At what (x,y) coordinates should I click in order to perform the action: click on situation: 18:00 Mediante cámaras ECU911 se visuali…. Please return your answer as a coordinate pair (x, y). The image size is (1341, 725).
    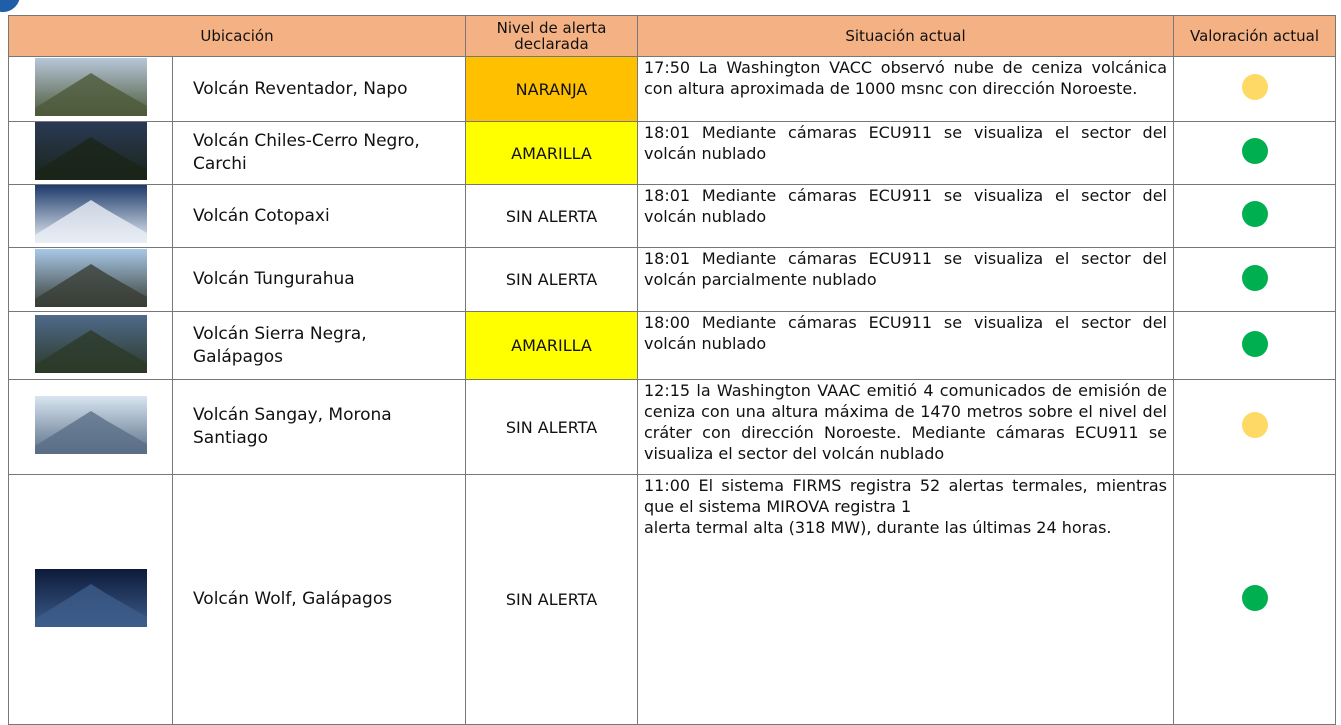
    Looking at the image, I should click on (905, 345).